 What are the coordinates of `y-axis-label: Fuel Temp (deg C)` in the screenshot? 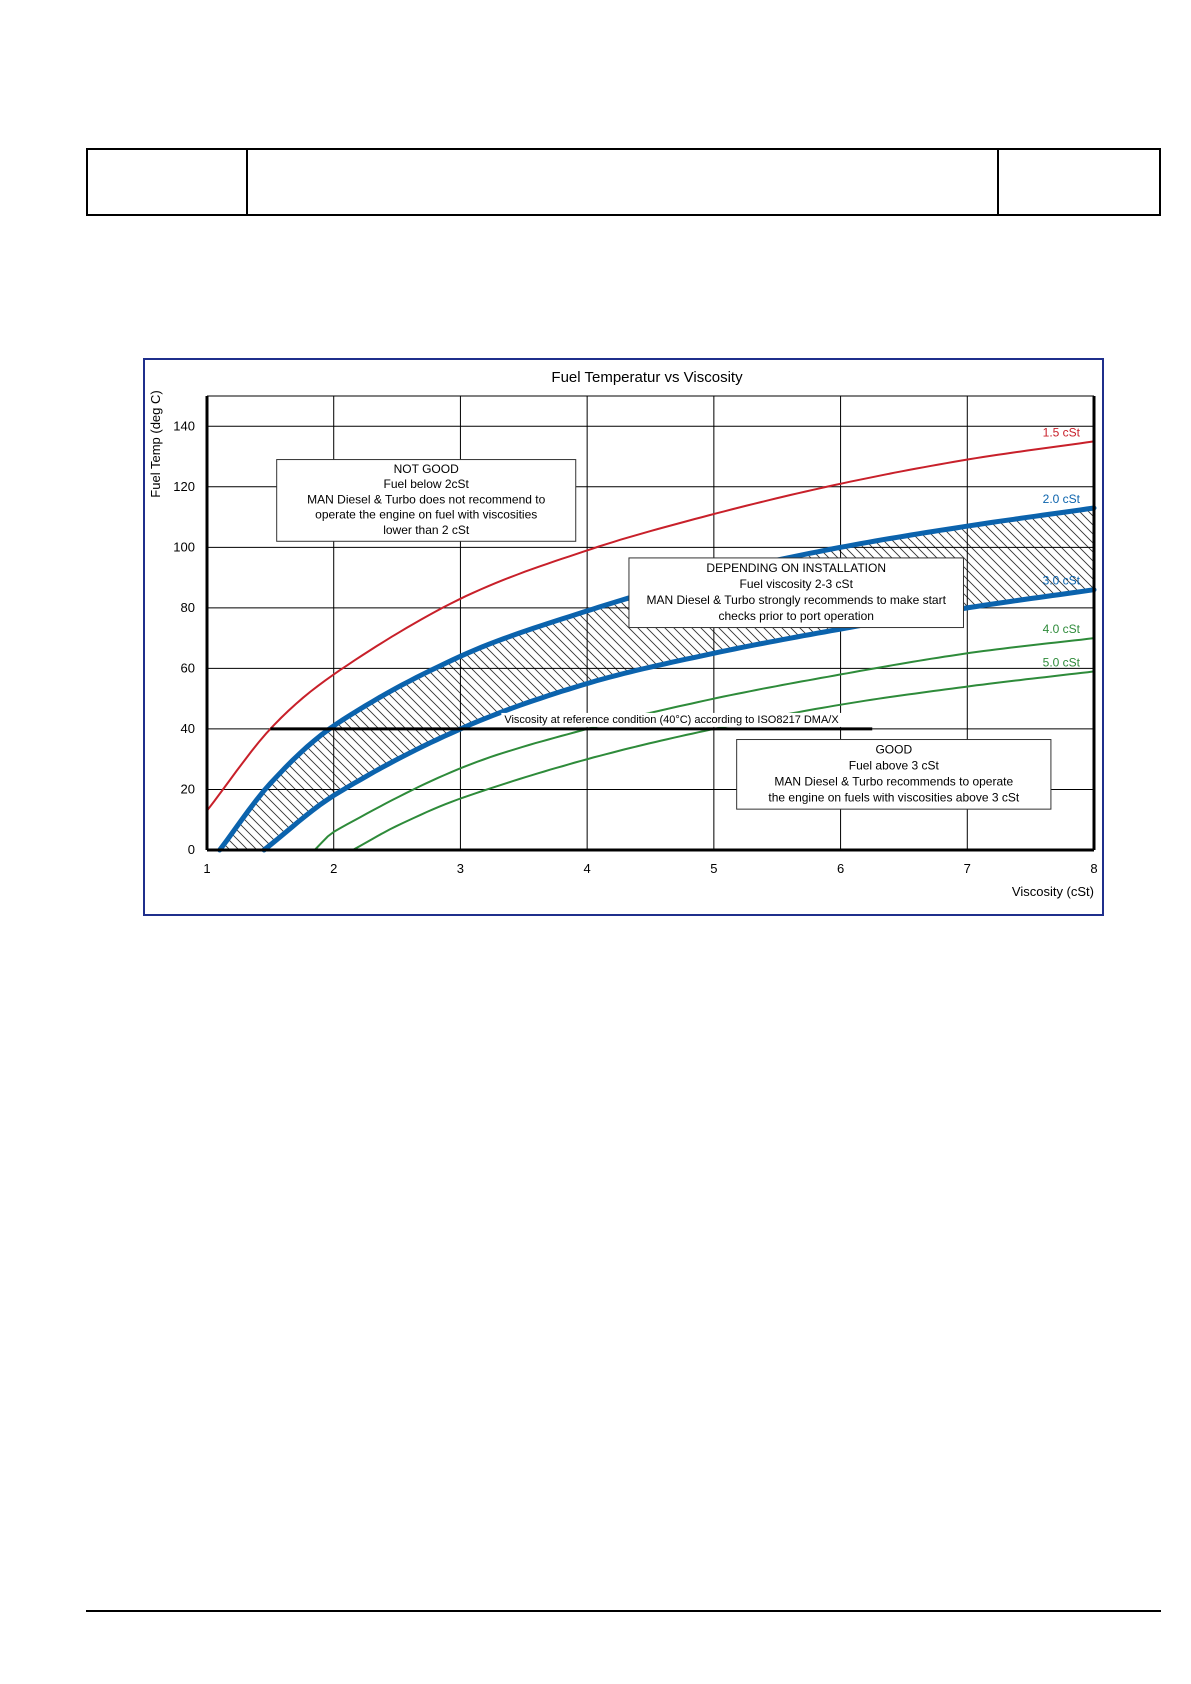 It's located at (155, 443).